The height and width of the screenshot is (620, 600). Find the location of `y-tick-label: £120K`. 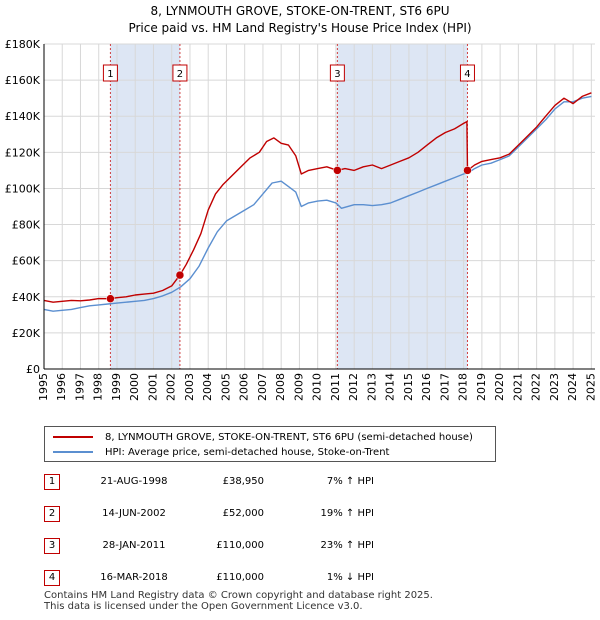

y-tick-label: £120K is located at coordinates (23, 152).